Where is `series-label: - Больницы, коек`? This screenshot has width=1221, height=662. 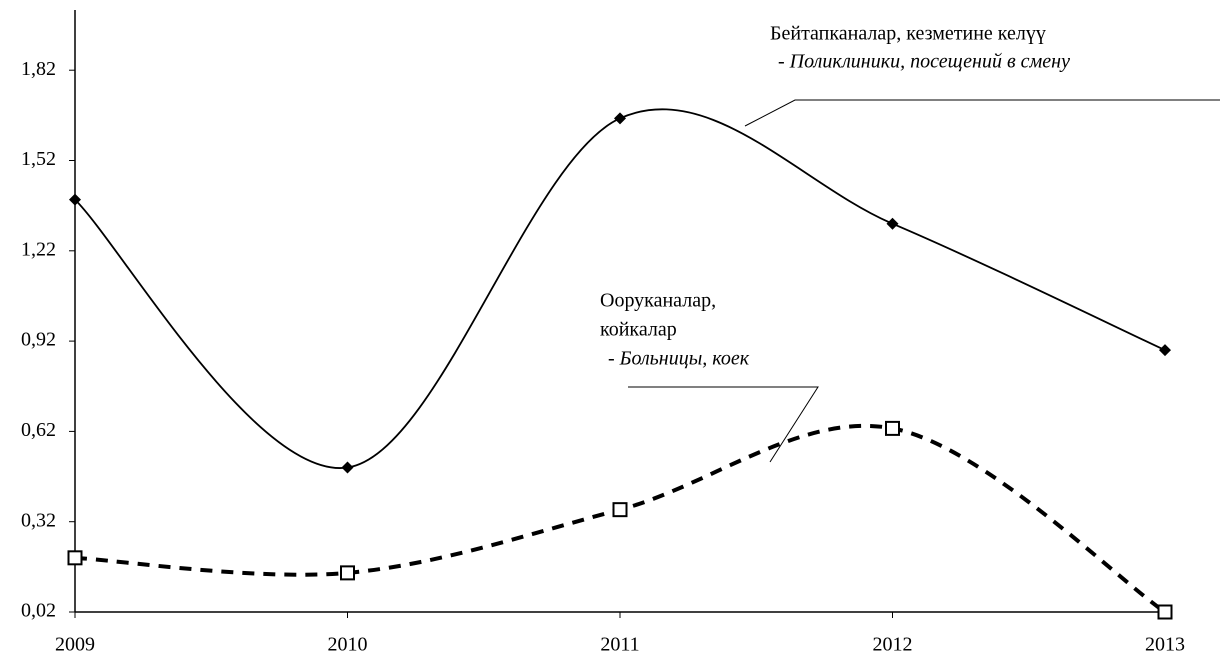
series-label: - Больницы, коек is located at coordinates (679, 359).